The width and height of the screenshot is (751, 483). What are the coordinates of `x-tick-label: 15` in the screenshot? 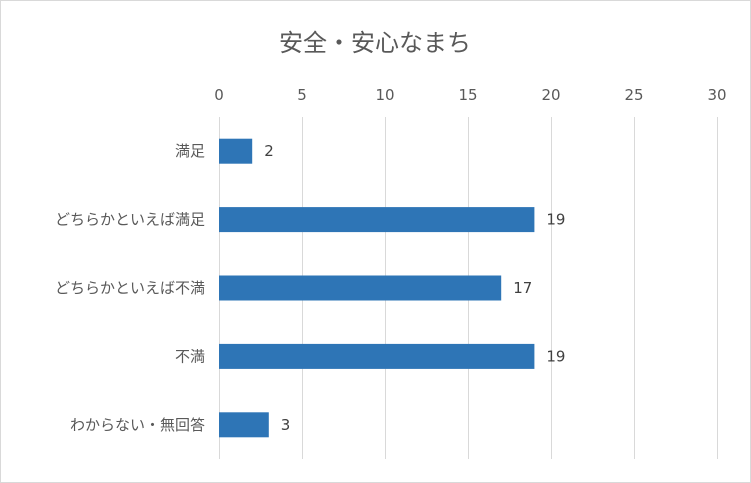 It's located at (467, 95).